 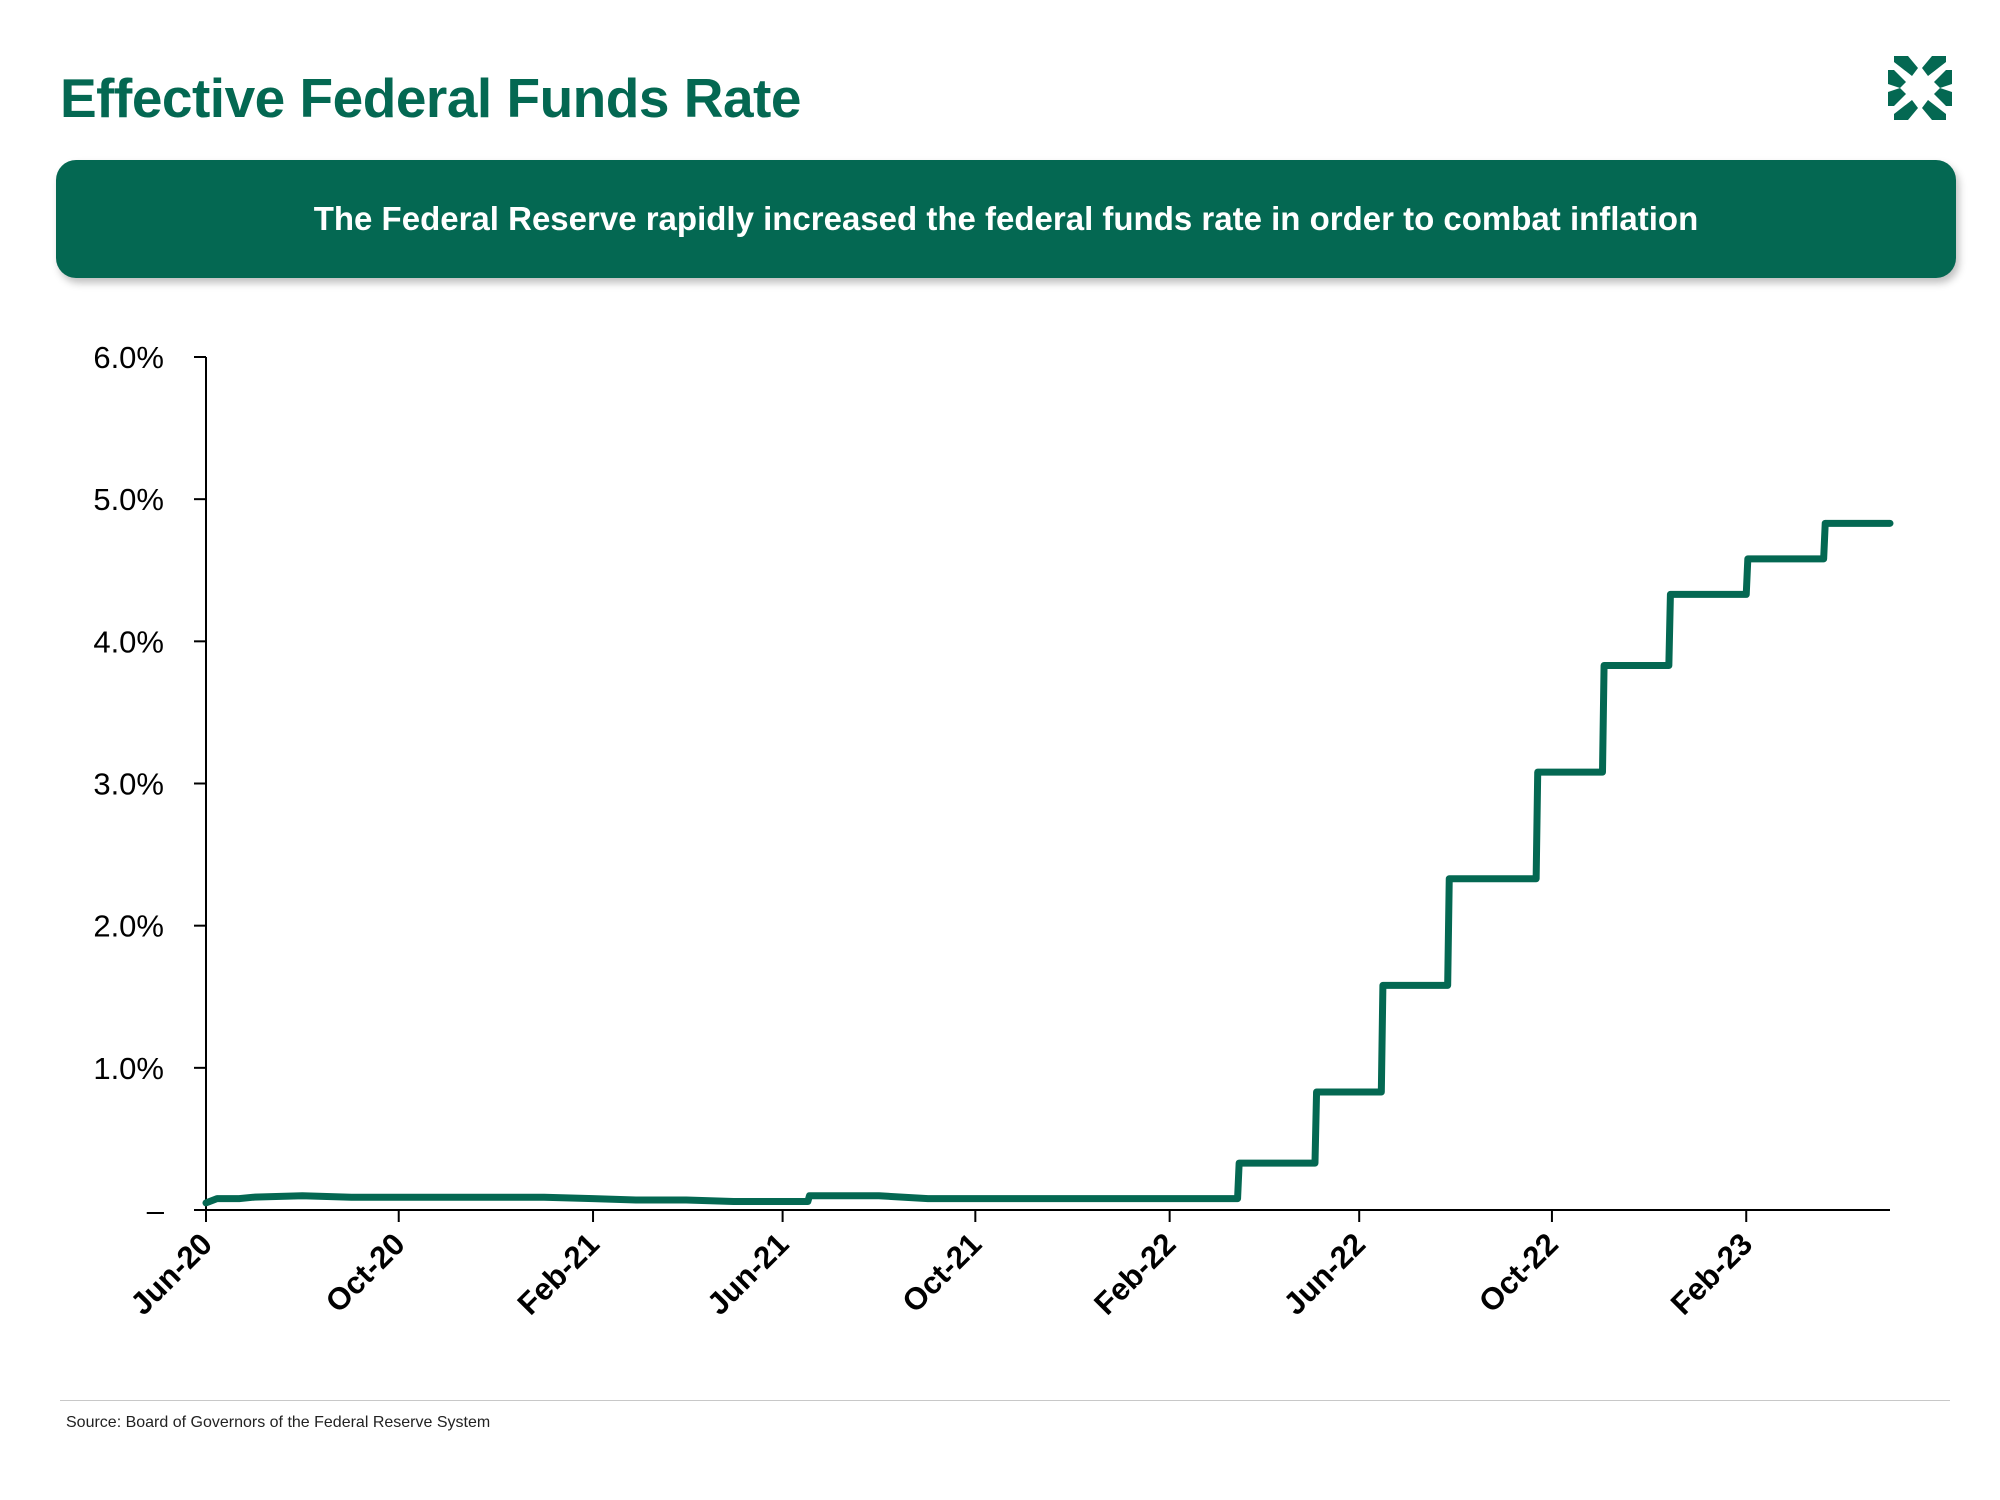 What do you see at coordinates (128, 357) in the screenshot?
I see `y-tick-label: 6.0%` at bounding box center [128, 357].